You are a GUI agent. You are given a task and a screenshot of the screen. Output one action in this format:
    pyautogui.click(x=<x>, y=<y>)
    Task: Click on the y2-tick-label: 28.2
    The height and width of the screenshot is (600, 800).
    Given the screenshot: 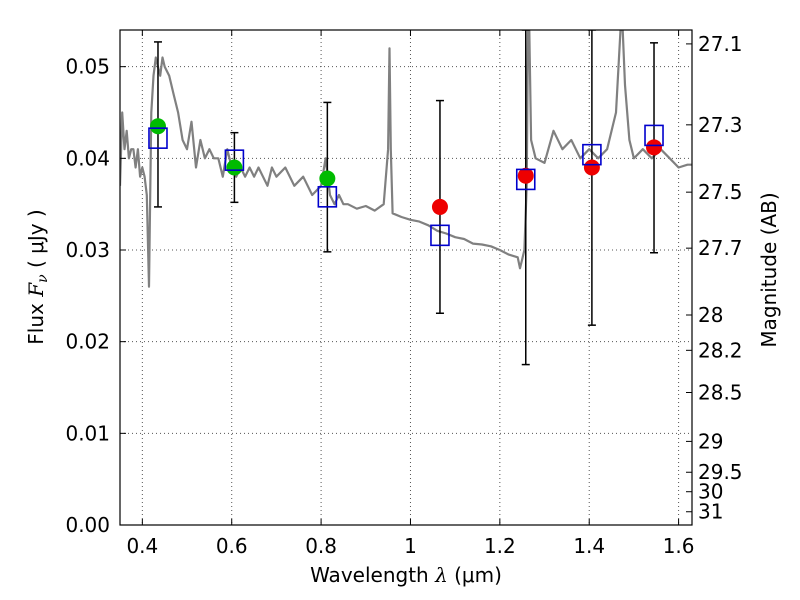 What is the action you would take?
    pyautogui.click(x=720, y=350)
    